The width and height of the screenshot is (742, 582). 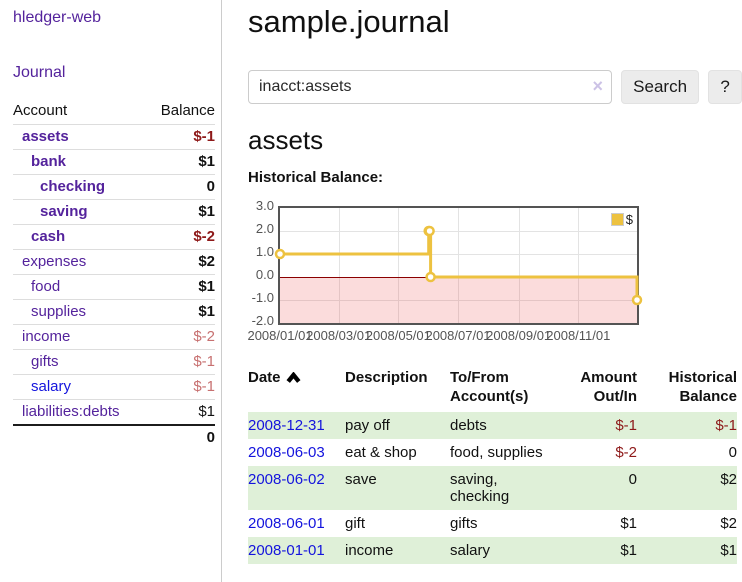 What do you see at coordinates (59, 311) in the screenshot?
I see `account-link-supplies: supplies` at bounding box center [59, 311].